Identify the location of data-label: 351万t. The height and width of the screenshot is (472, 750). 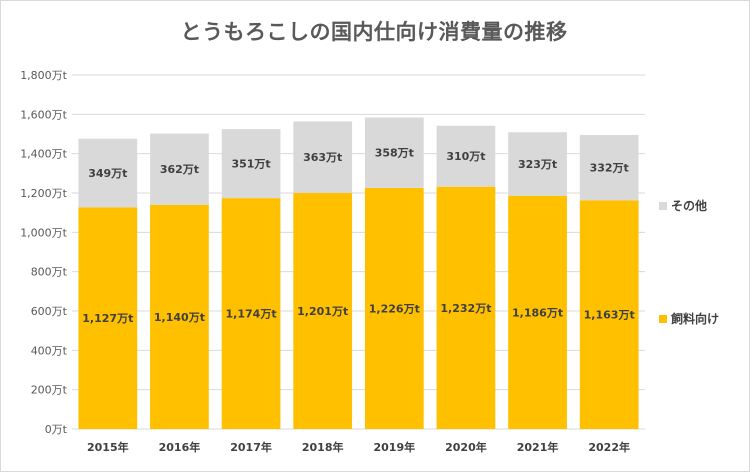
(250, 164).